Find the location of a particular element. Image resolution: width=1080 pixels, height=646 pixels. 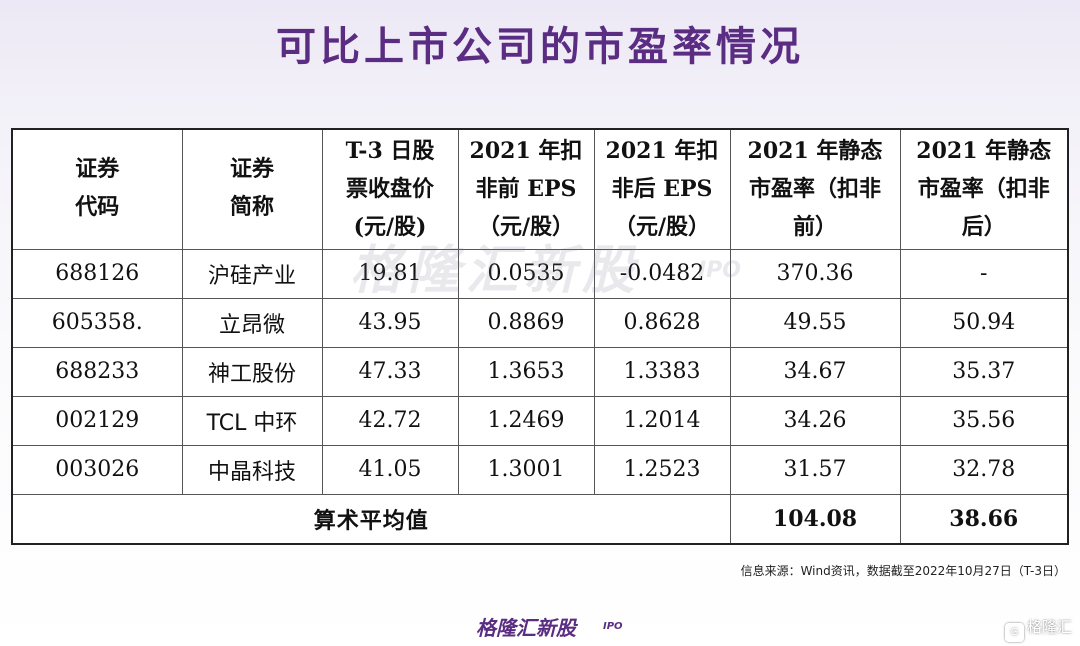

header-security-code: 证券 代码 is located at coordinates (97, 189).